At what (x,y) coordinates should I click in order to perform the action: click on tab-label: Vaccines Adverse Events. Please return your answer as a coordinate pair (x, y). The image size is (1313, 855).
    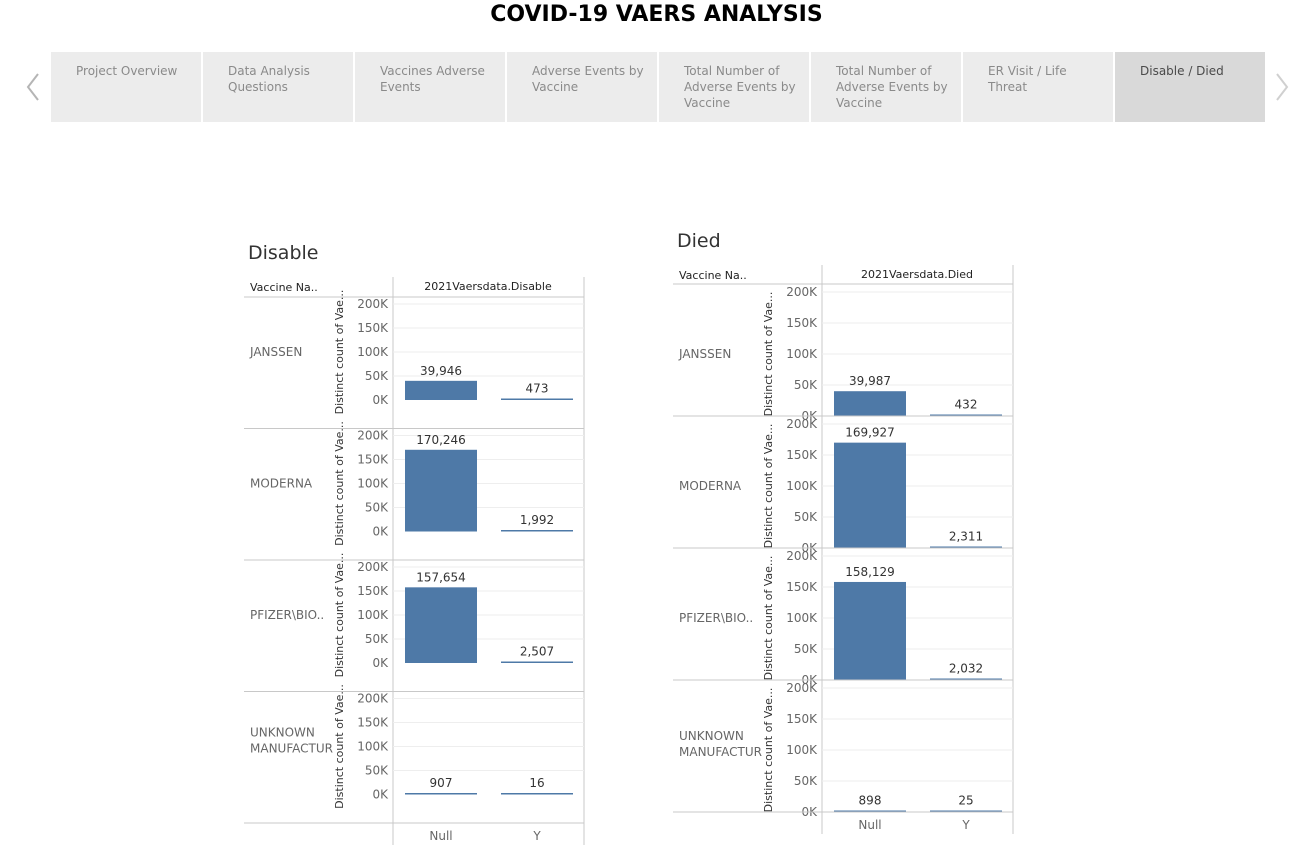
    Looking at the image, I should click on (432, 79).